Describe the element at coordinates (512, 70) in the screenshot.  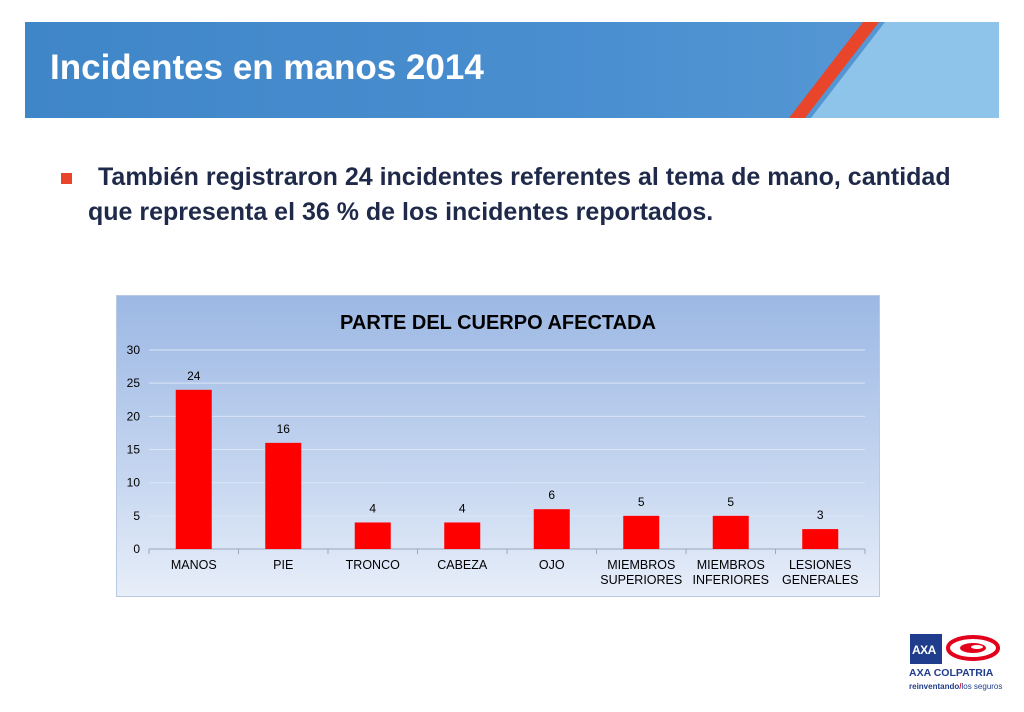
I see `header-banner: Incidentes en manos 2014` at that location.